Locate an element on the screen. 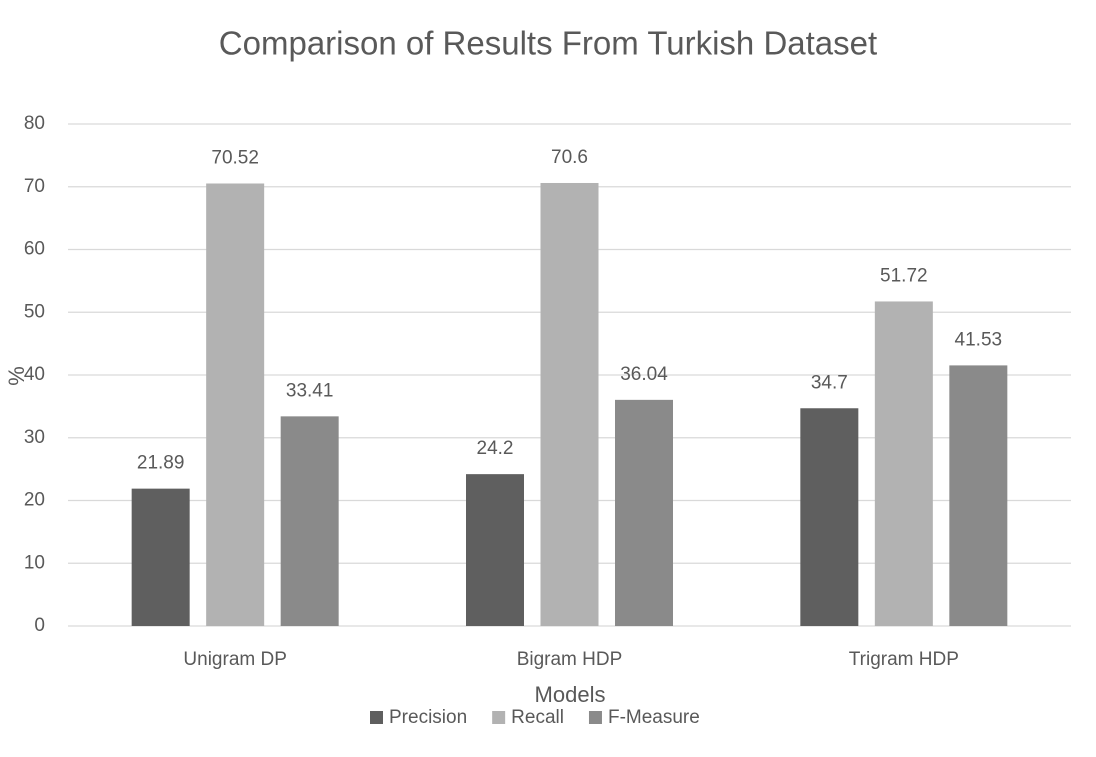 The image size is (1096, 757). y-tick-label: 30 is located at coordinates (34, 437).